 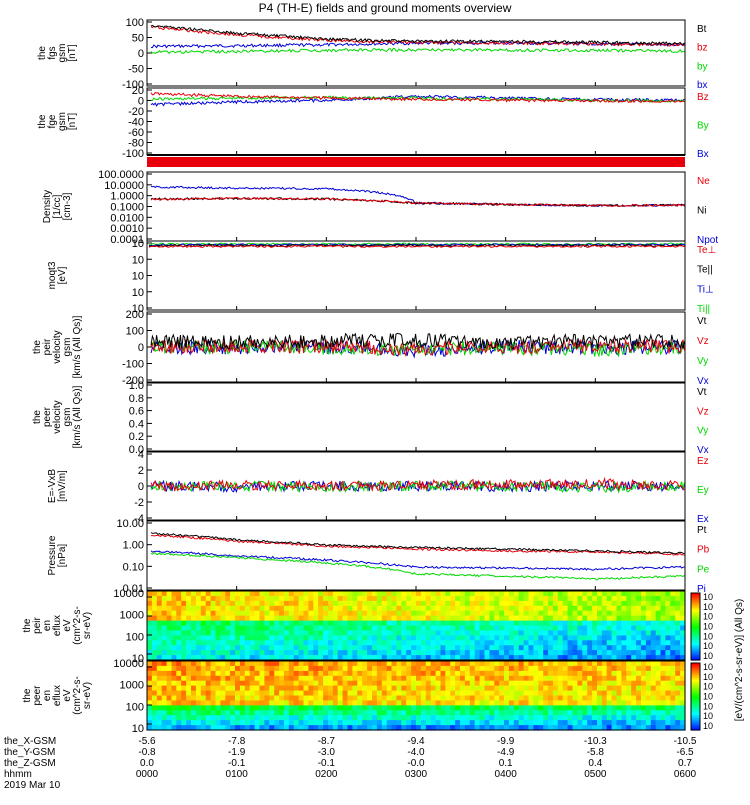 What do you see at coordinates (139, 503) in the screenshot?
I see `ytick-label: -2` at bounding box center [139, 503].